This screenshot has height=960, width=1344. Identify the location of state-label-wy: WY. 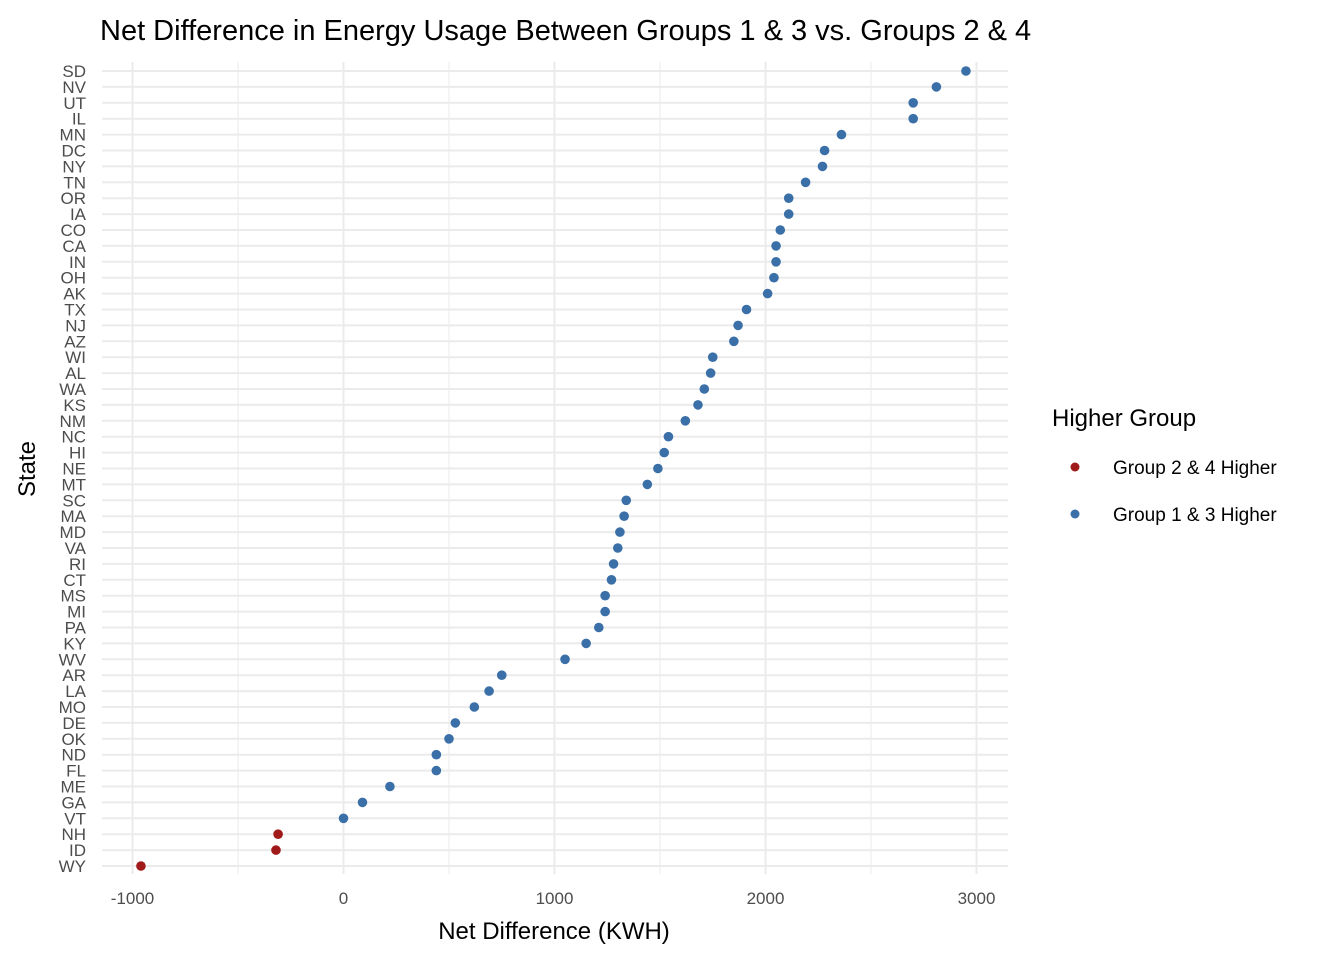
(72, 866).